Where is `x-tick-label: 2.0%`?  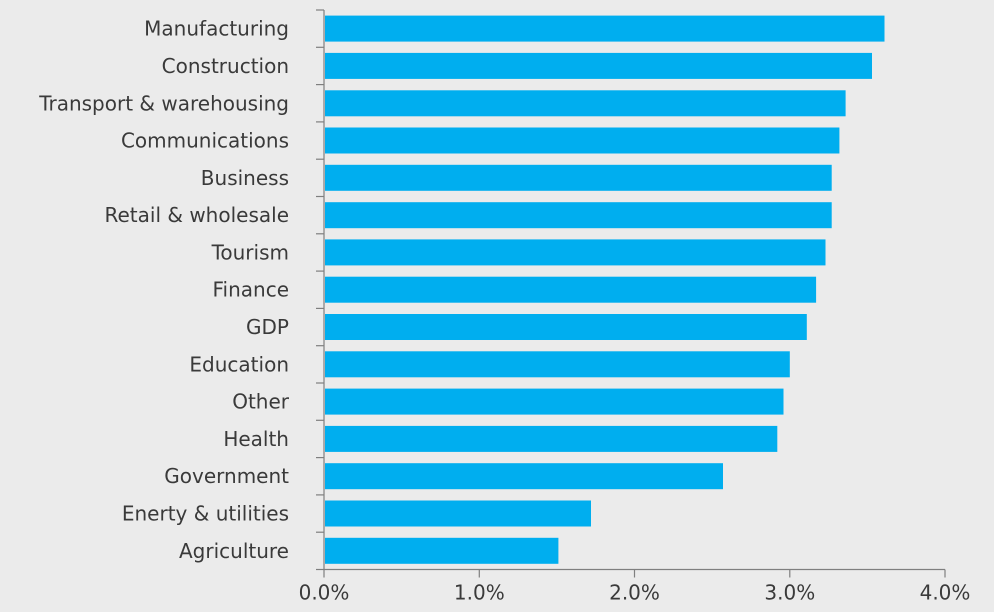 x-tick-label: 2.0% is located at coordinates (634, 593).